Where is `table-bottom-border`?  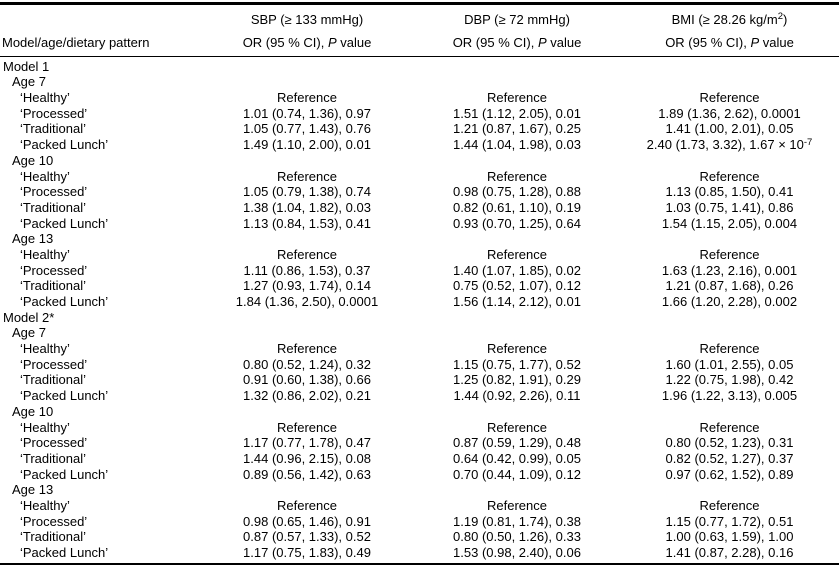 table-bottom-border is located at coordinates (419, 564).